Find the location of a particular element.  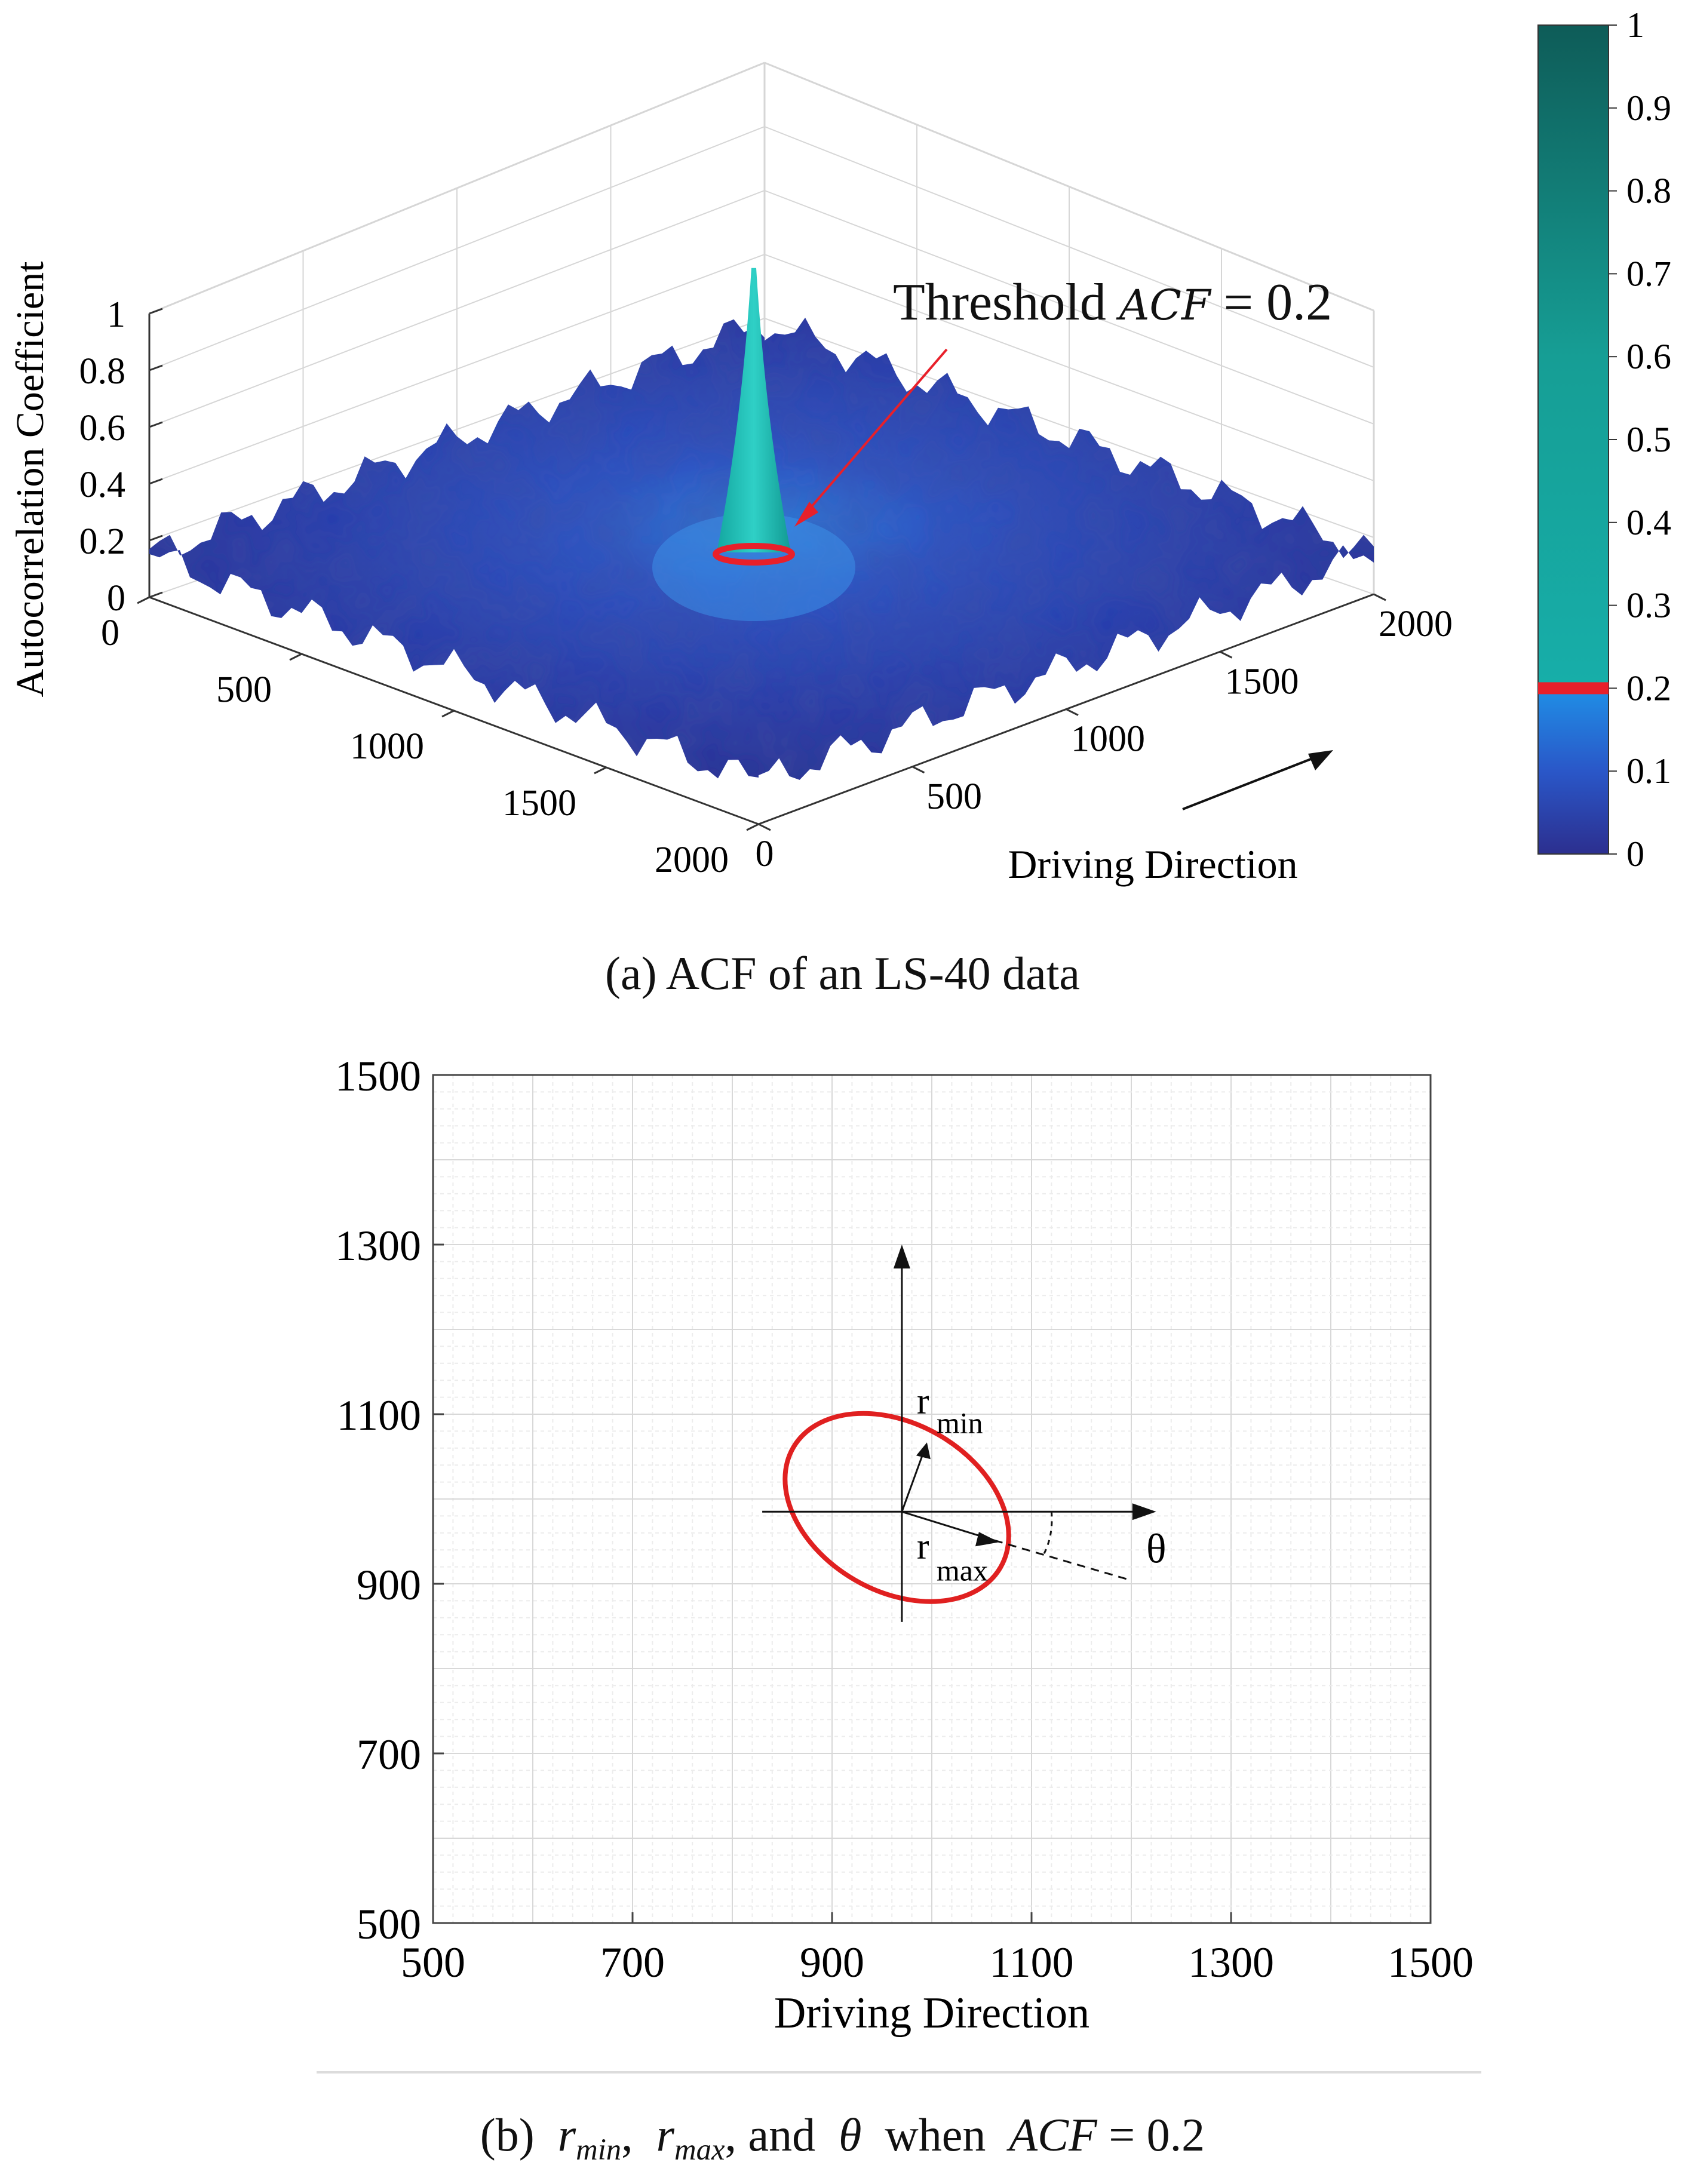

x-axis-line is located at coordinates (454, 710).